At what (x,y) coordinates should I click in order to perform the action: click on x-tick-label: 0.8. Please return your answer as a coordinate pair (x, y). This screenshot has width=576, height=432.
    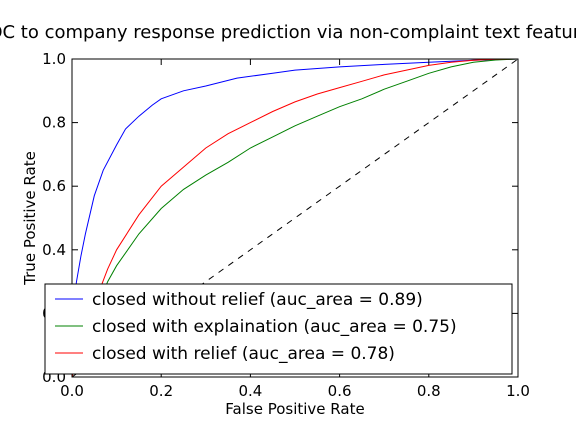
    Looking at the image, I should click on (429, 391).